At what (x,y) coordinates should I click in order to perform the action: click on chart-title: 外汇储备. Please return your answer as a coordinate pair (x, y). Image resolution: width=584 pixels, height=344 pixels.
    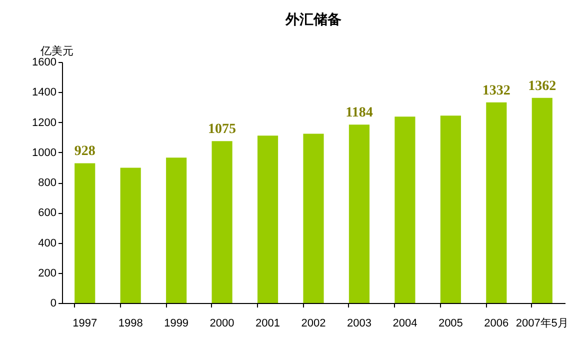
    Looking at the image, I should click on (313, 19).